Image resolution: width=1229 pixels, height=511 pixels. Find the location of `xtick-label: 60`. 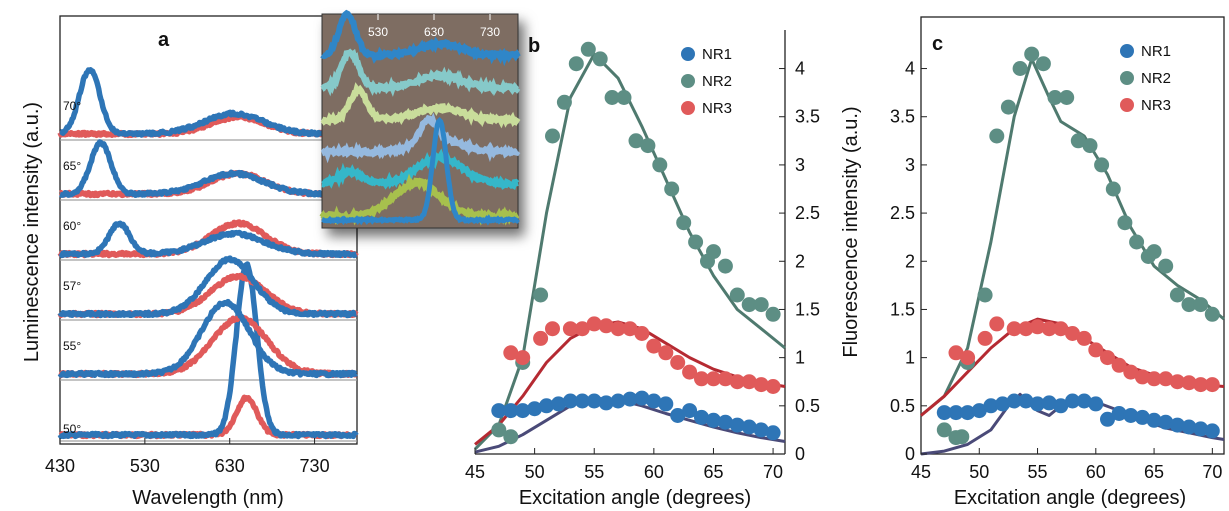

xtick-label: 60 is located at coordinates (1096, 472).